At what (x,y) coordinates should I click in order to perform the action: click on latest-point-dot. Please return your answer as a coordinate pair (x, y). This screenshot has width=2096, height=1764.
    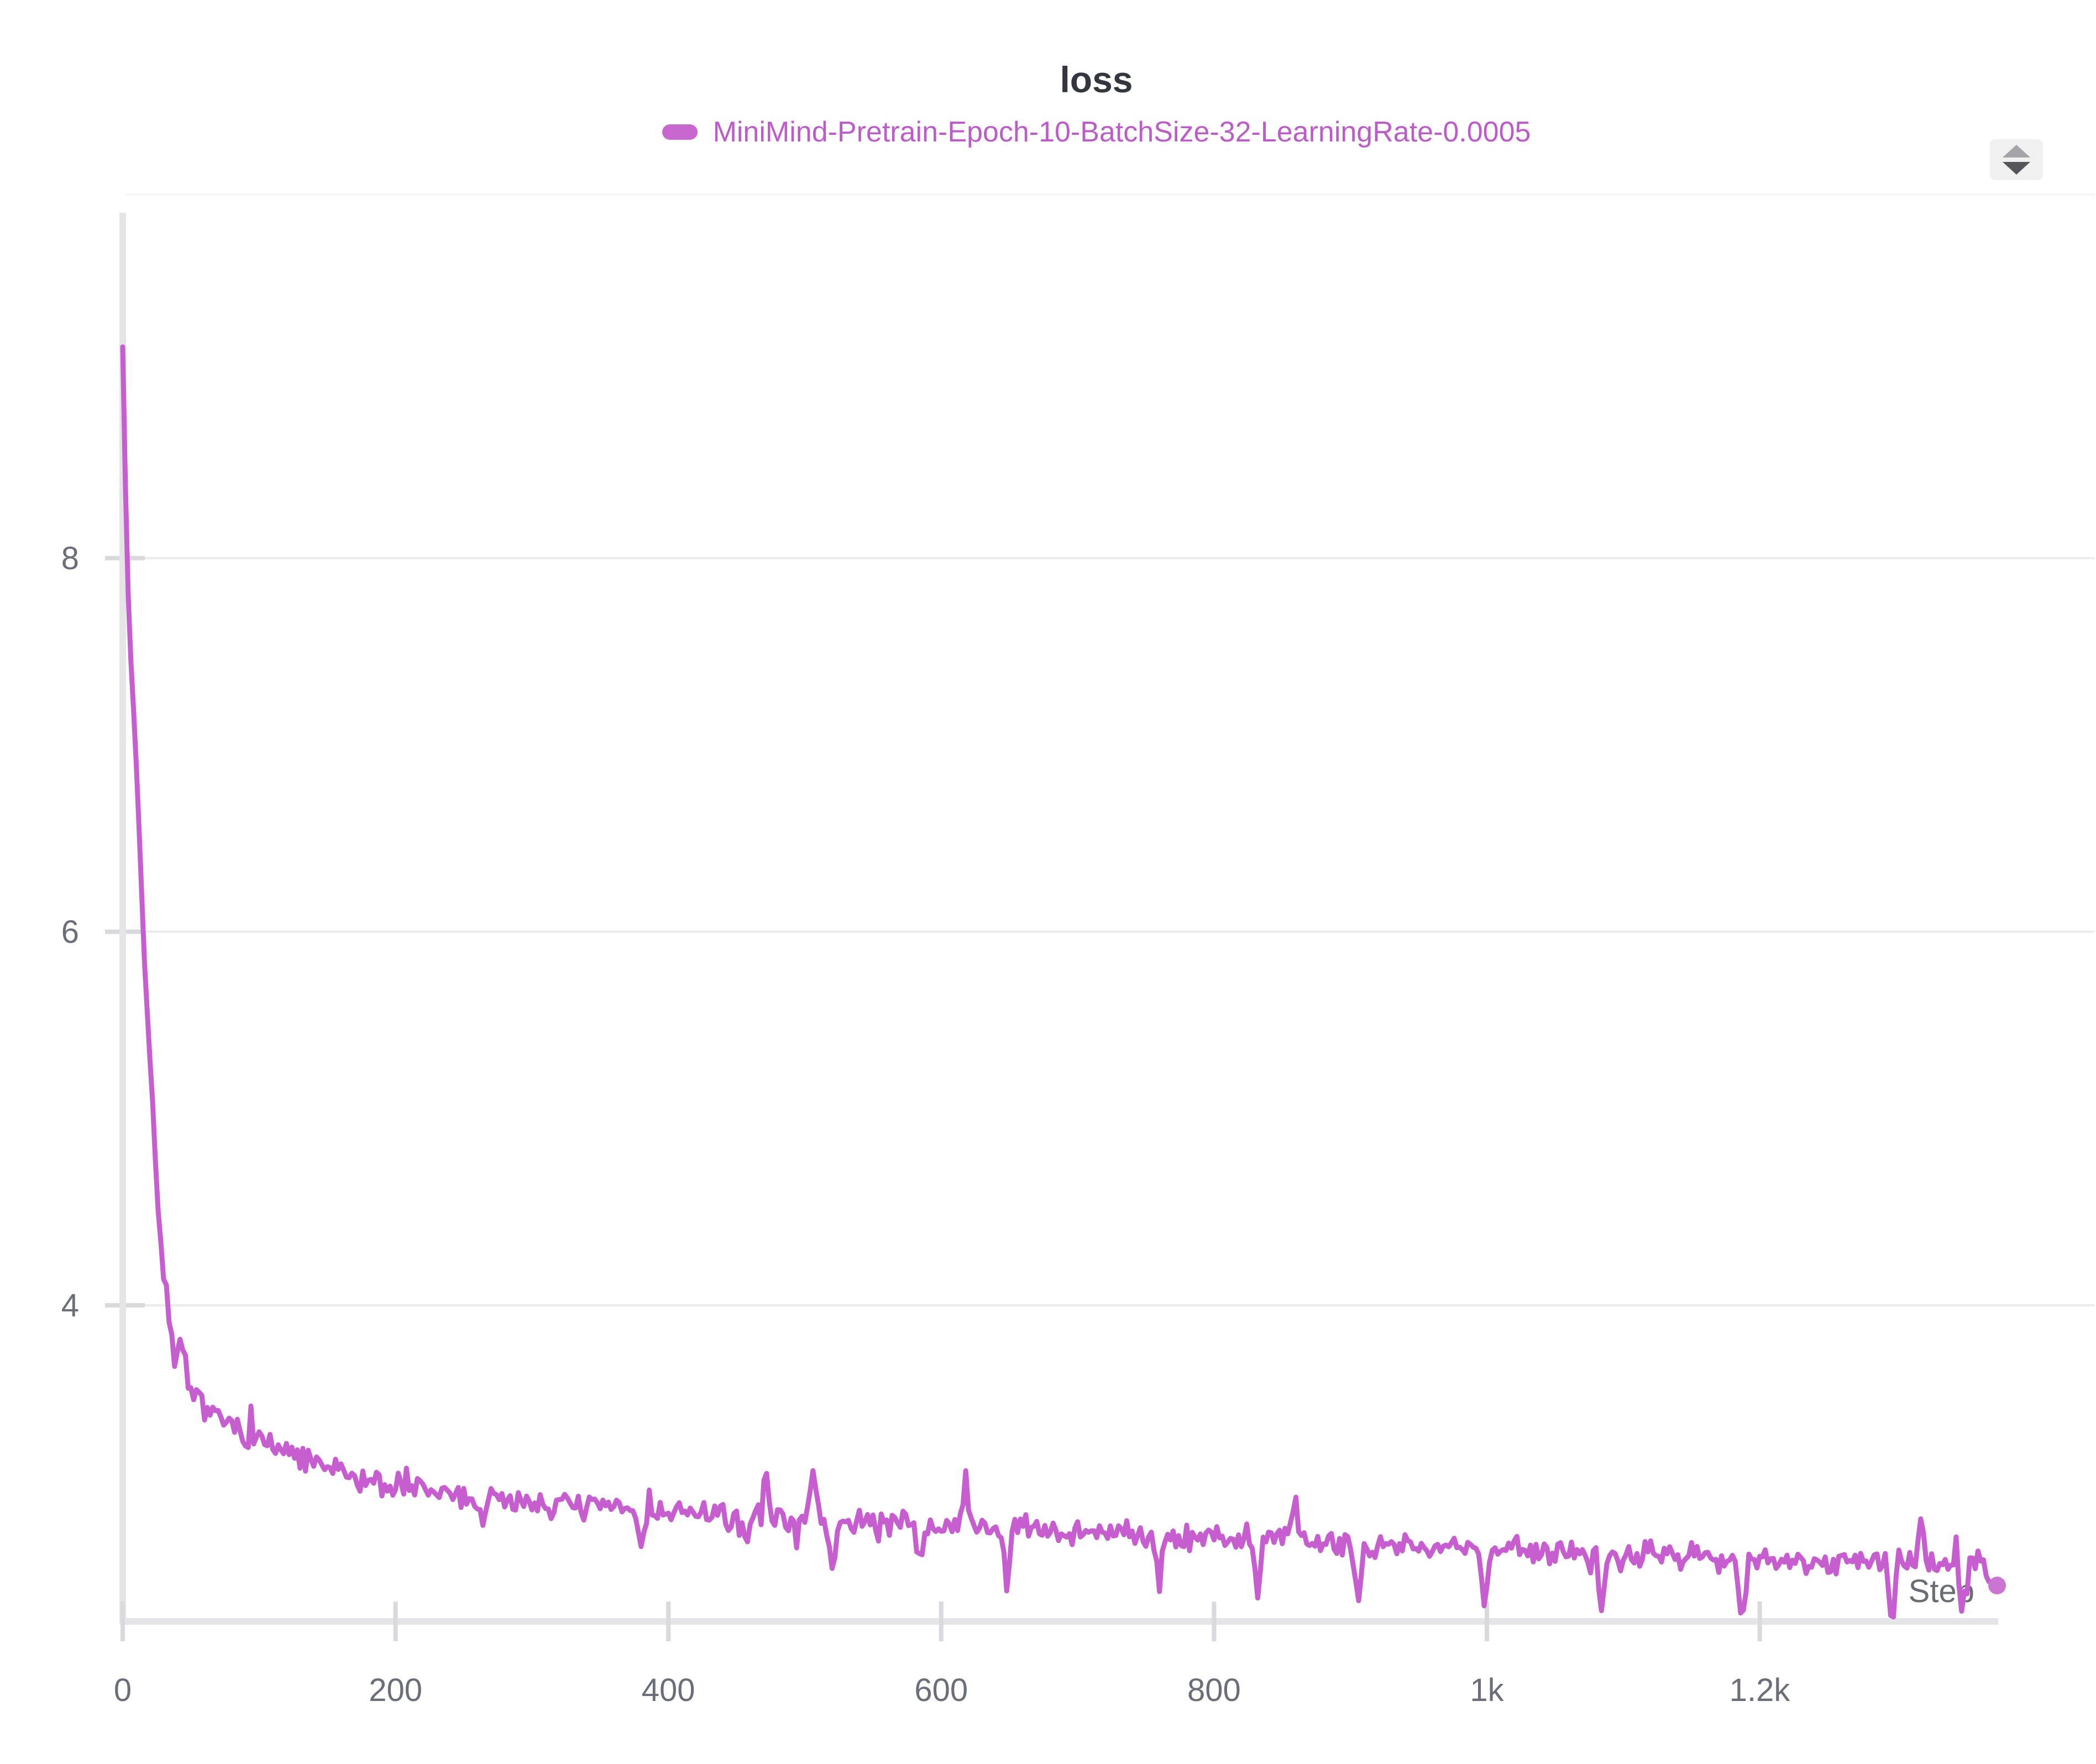
    Looking at the image, I should click on (1997, 1586).